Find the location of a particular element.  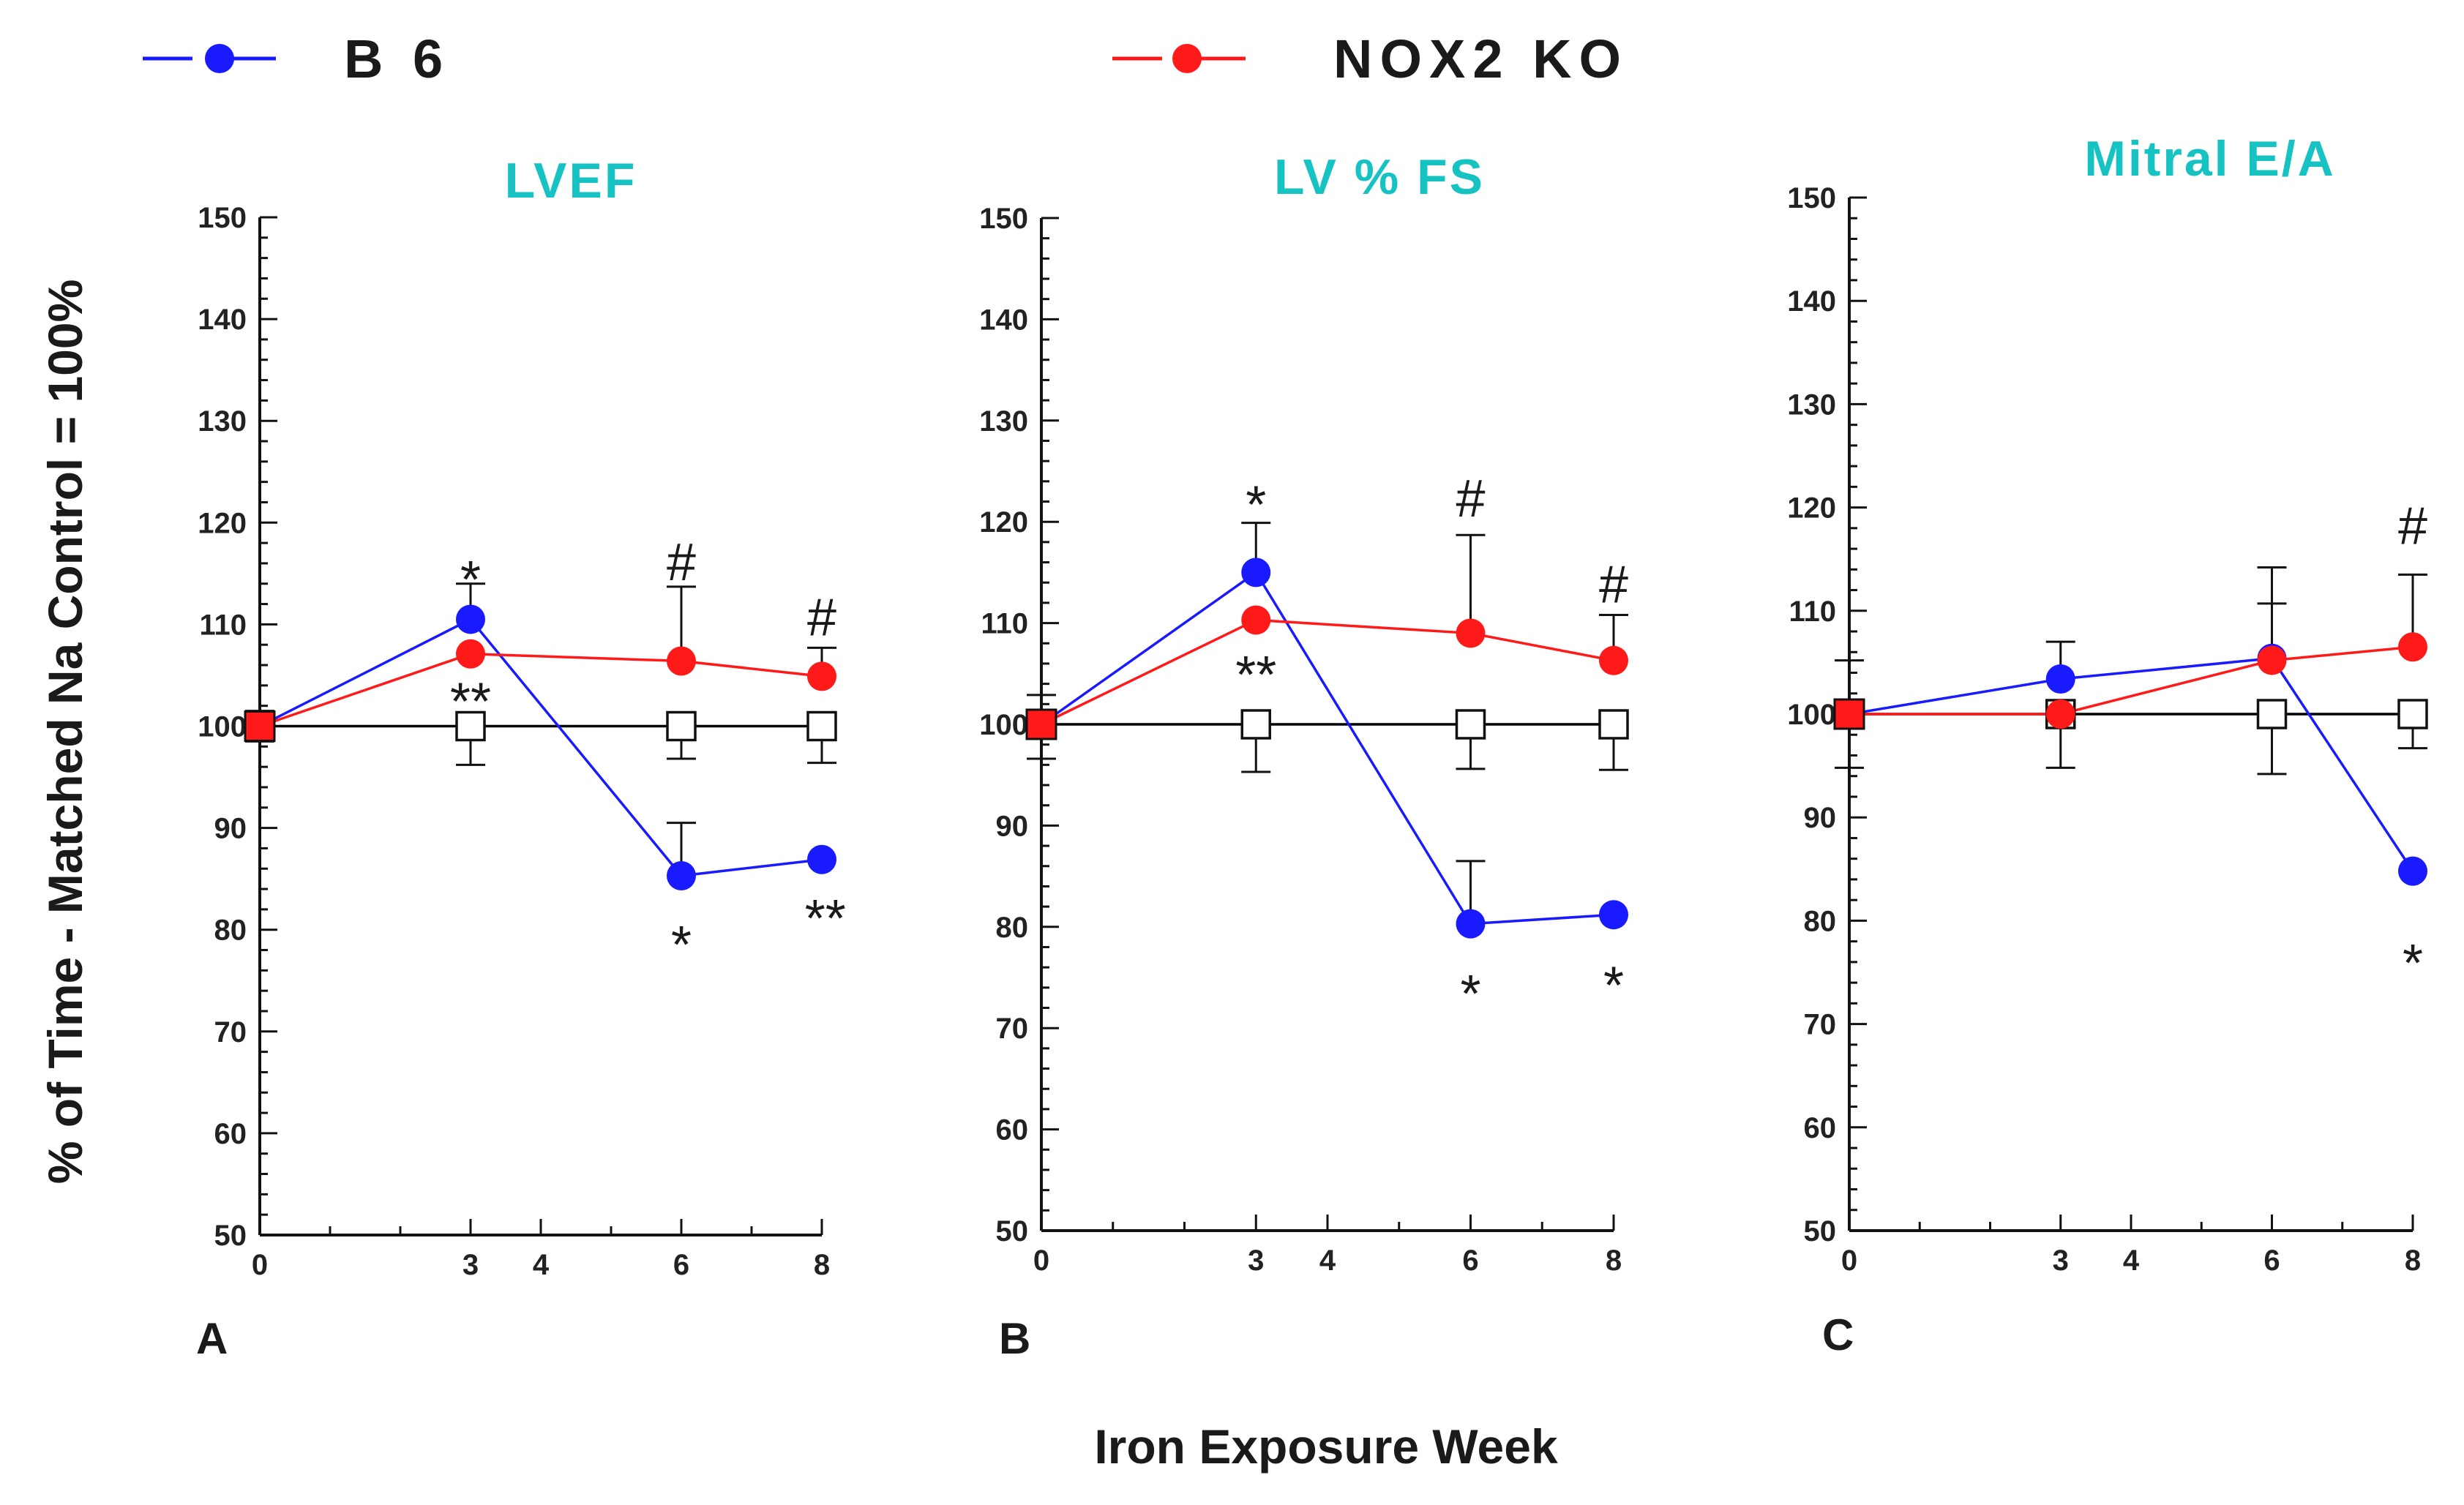

panel-letter: C is located at coordinates (1838, 1334).